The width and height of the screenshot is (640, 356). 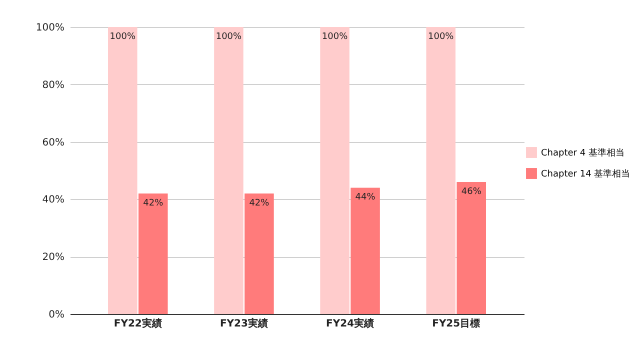 I want to click on x-tick-label: FY22実績, so click(x=138, y=324).